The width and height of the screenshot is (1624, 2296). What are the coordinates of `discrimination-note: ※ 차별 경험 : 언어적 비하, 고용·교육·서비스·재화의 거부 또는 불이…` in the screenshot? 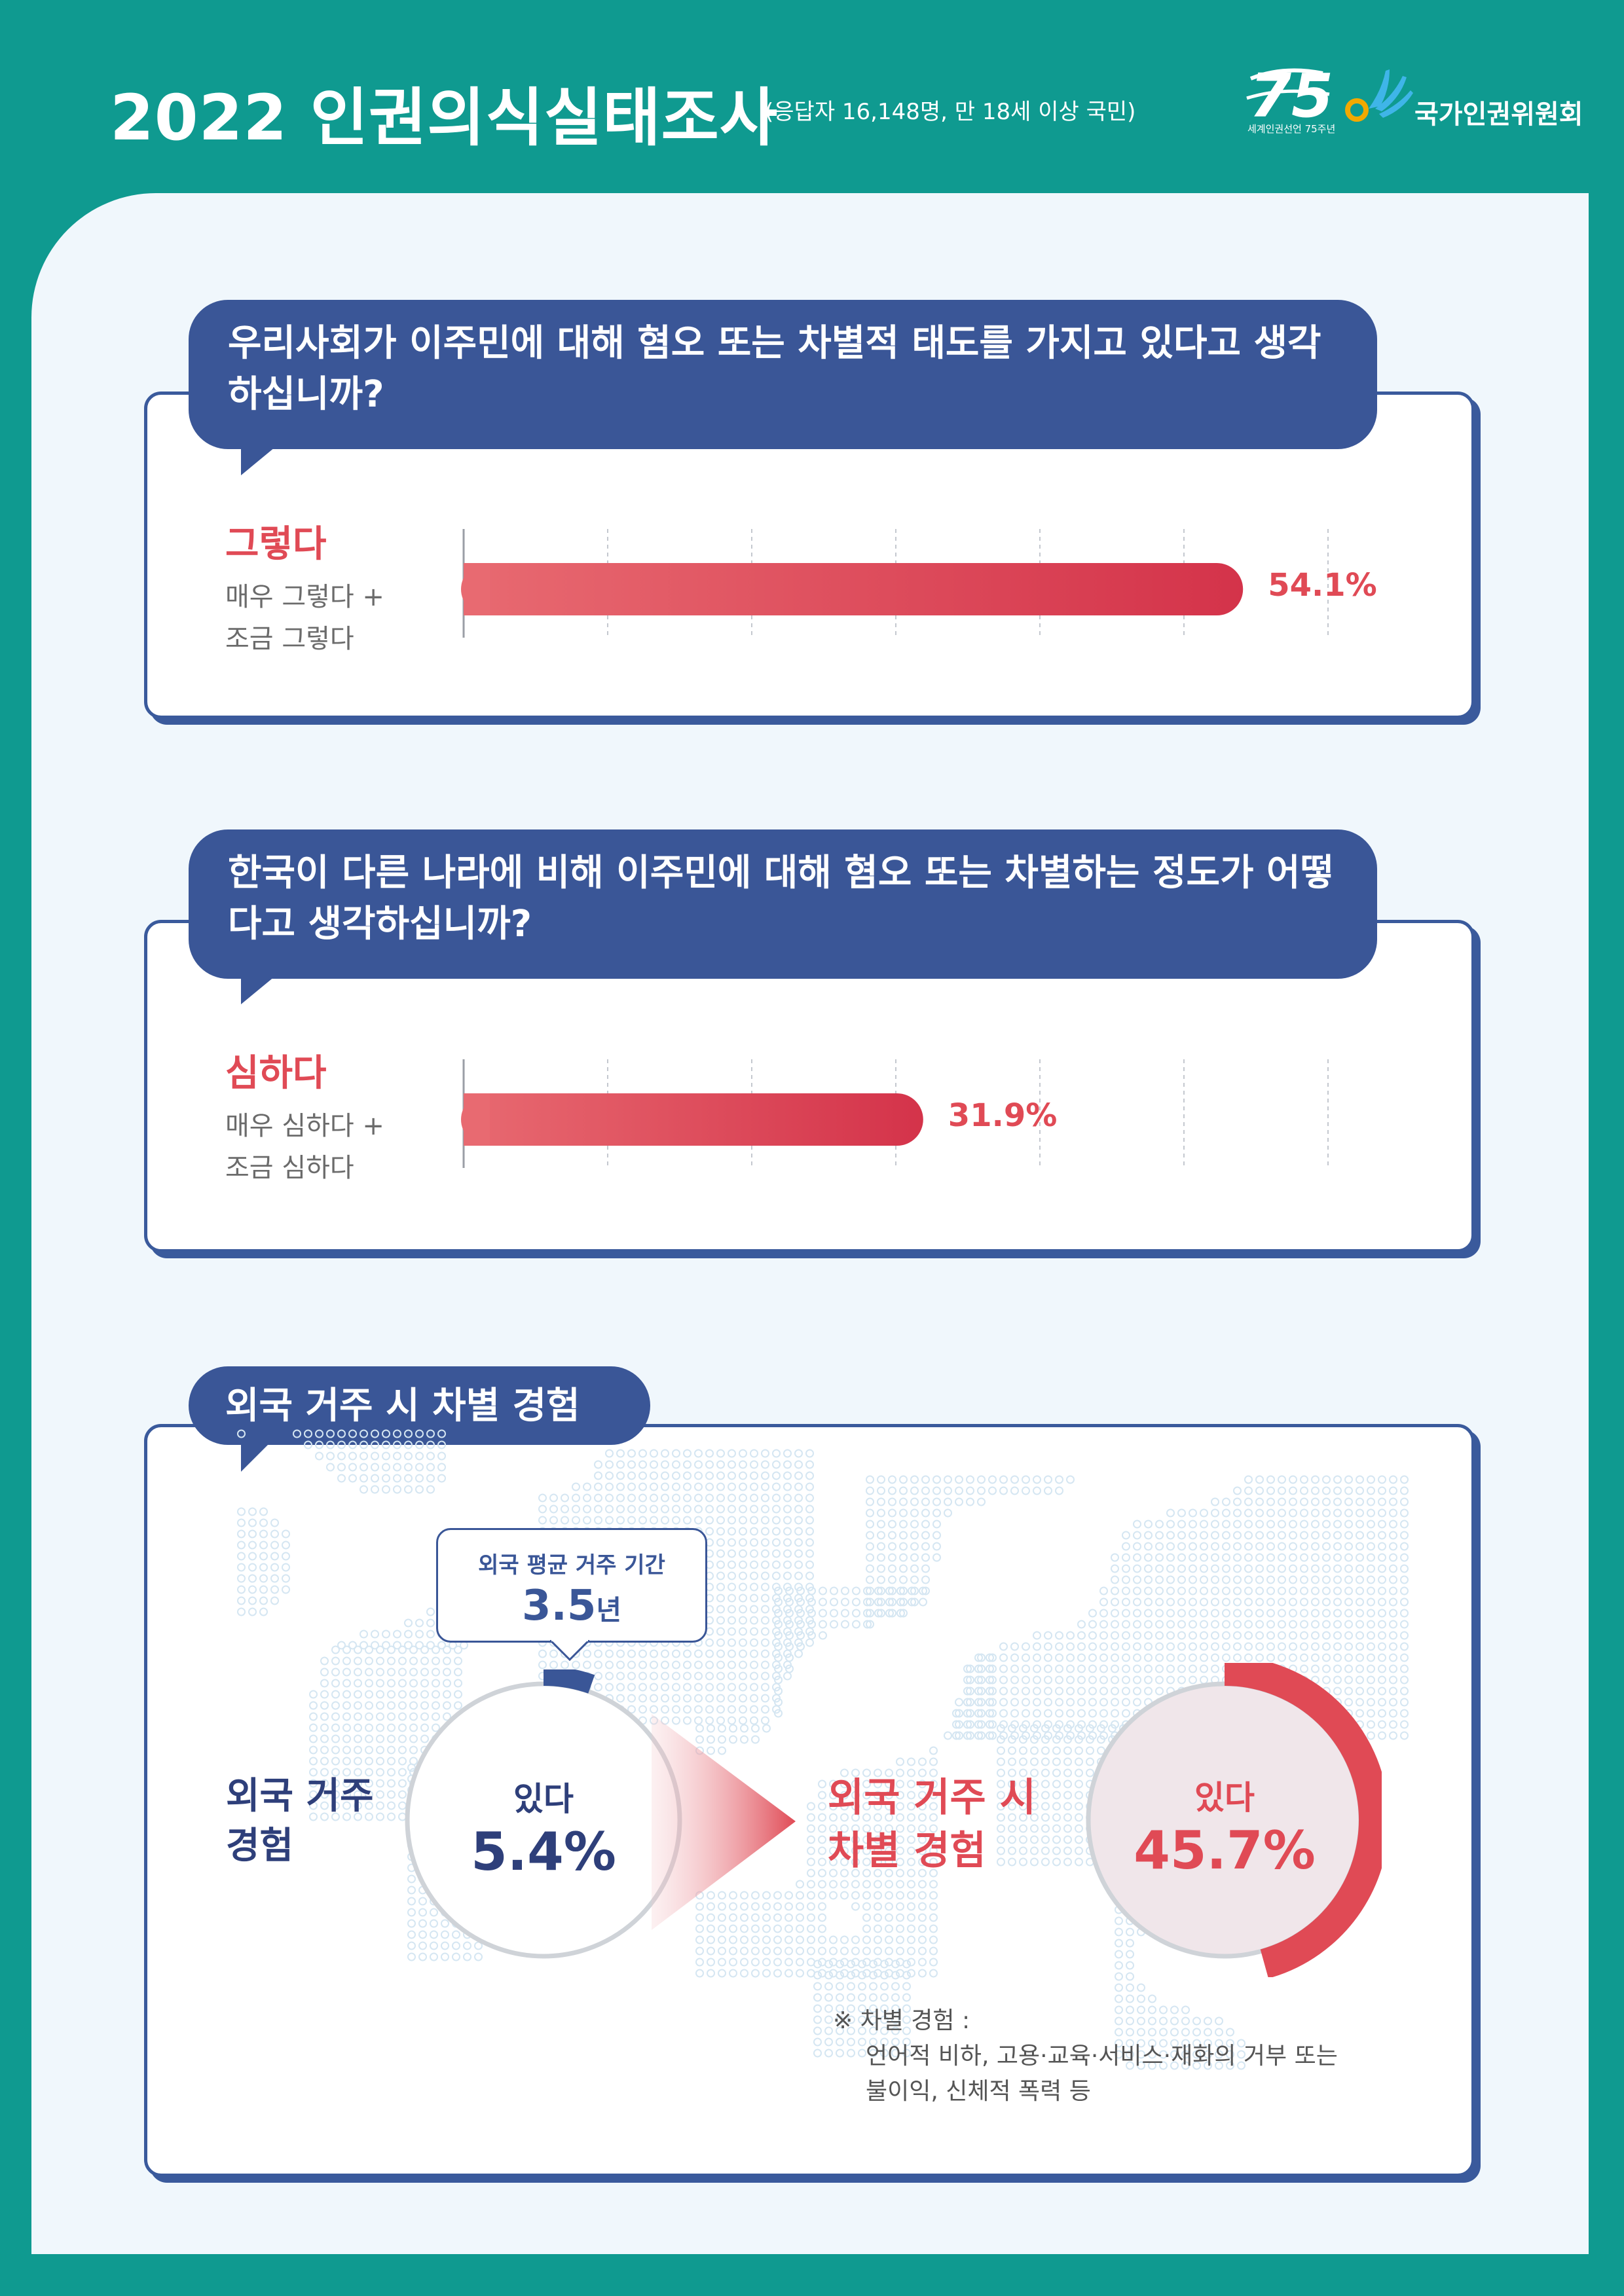 It's located at (1085, 2056).